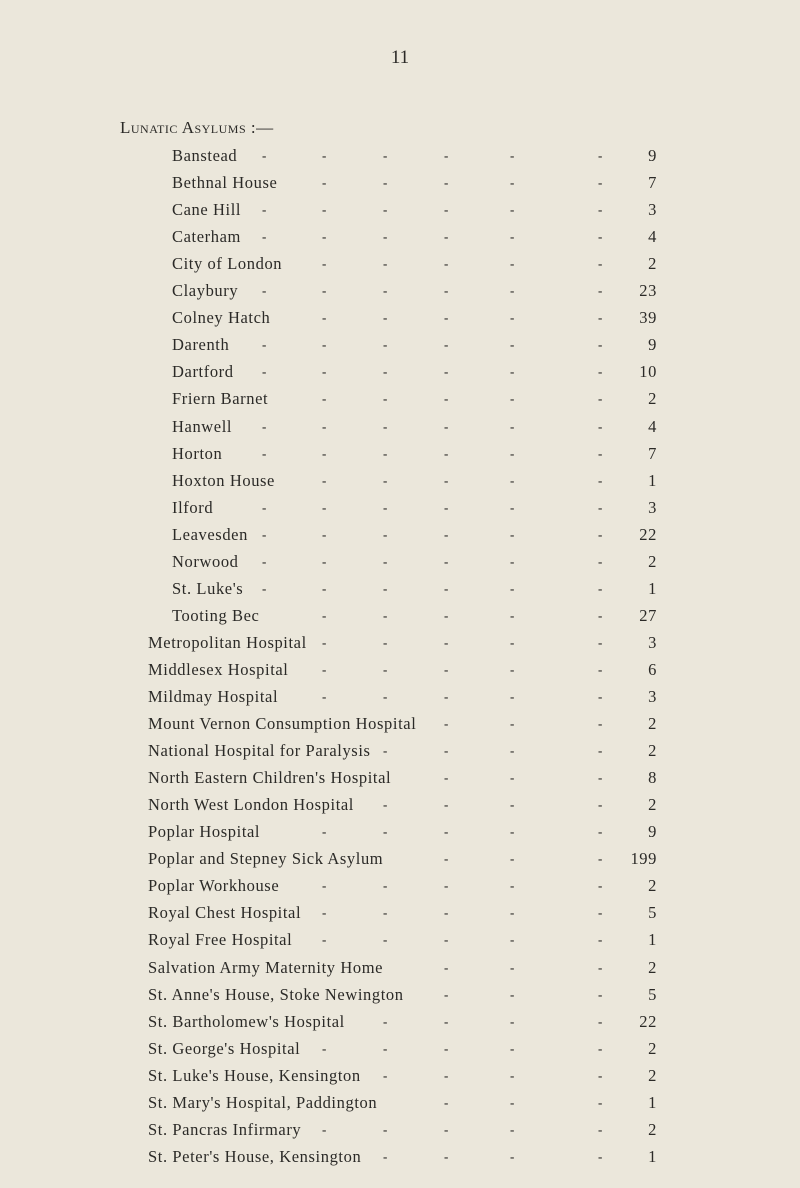 The height and width of the screenshot is (1188, 800). Describe the element at coordinates (648, 534) in the screenshot. I see `case-count: 22` at that location.